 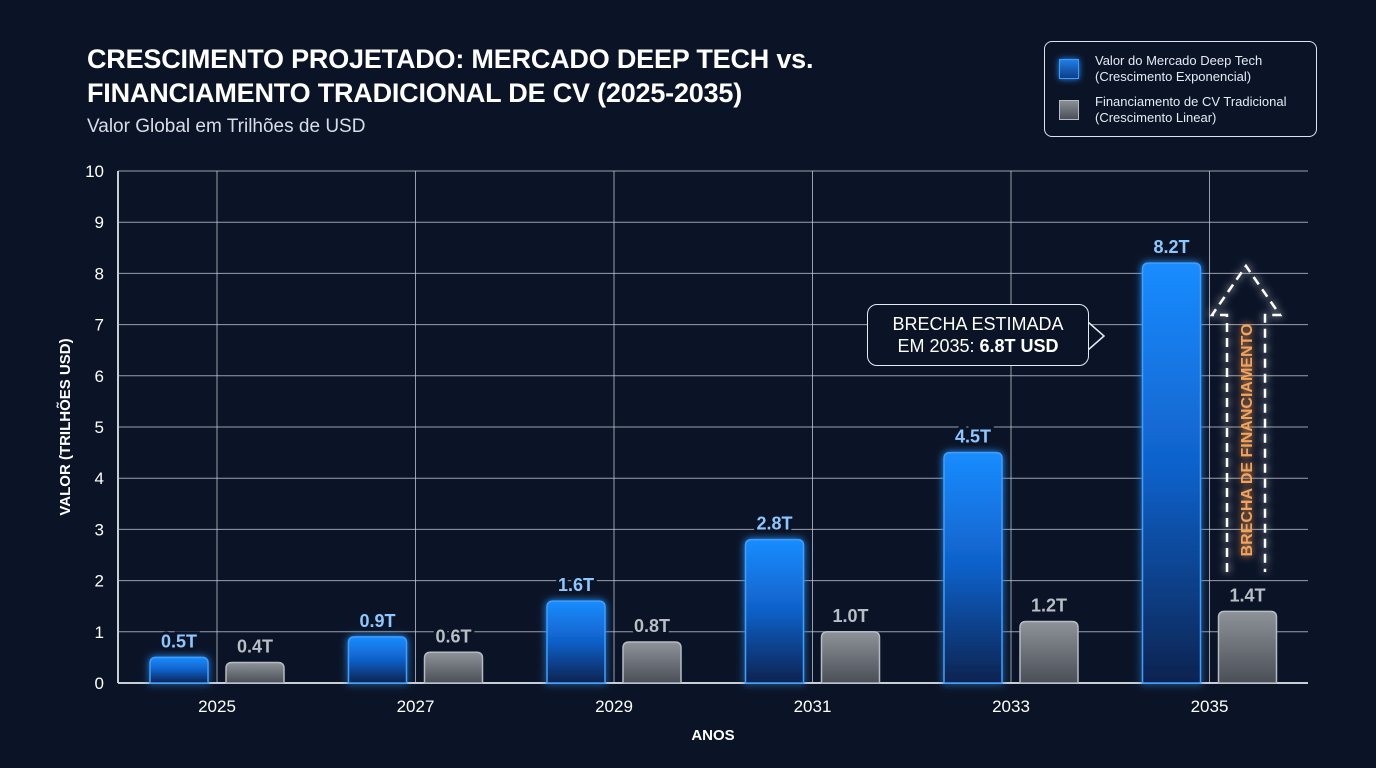 What do you see at coordinates (1019, 346) in the screenshot?
I see `callout-value: 6.8T USD` at bounding box center [1019, 346].